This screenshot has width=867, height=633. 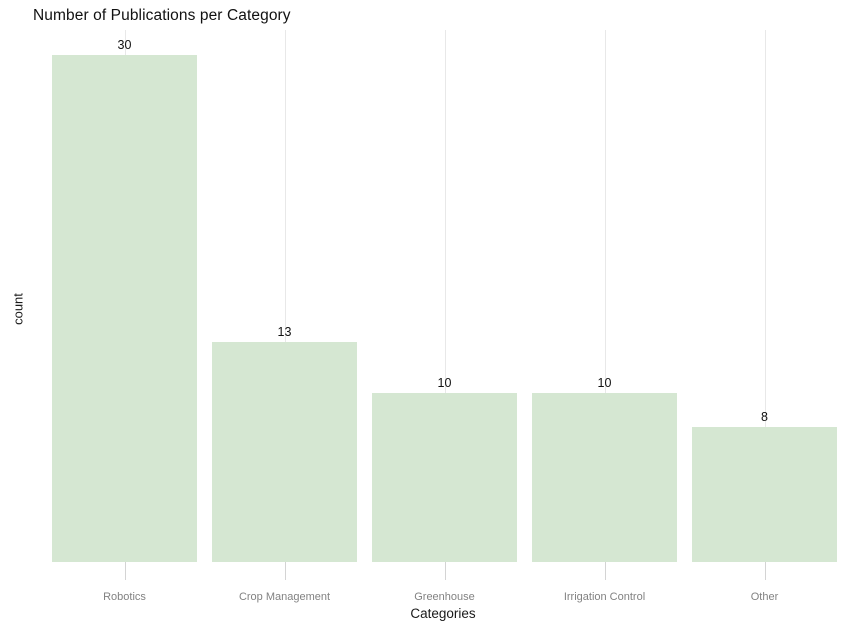 I want to click on bar-value-label: 30, so click(x=124, y=45).